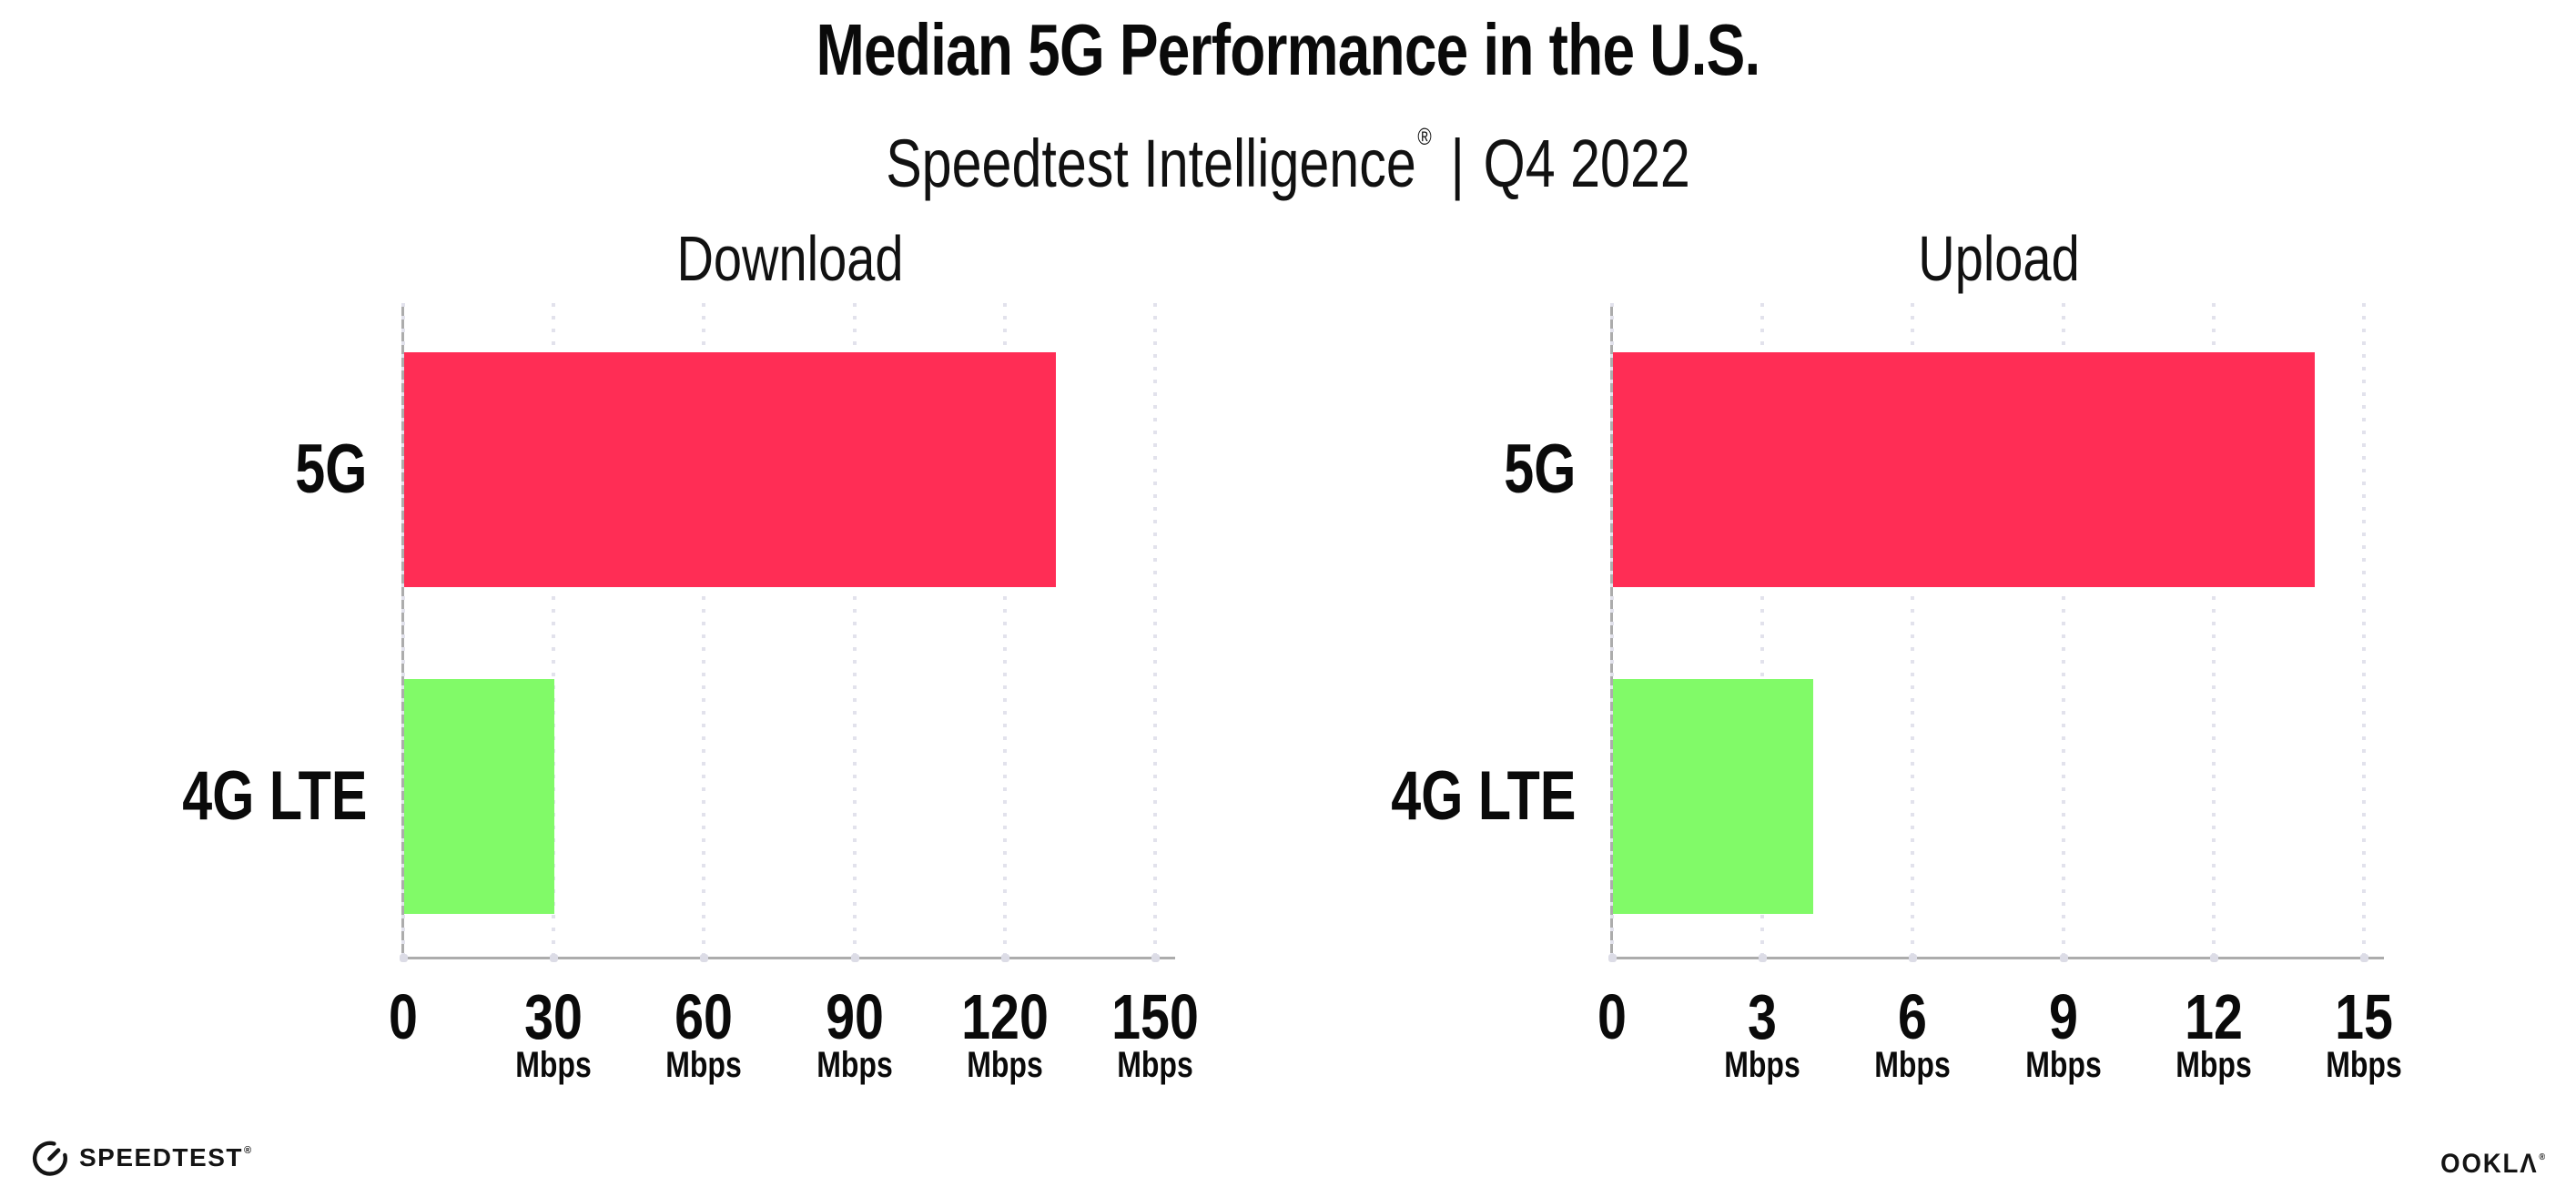  Describe the element at coordinates (790, 258) in the screenshot. I see `chart-title-download: Download` at that location.